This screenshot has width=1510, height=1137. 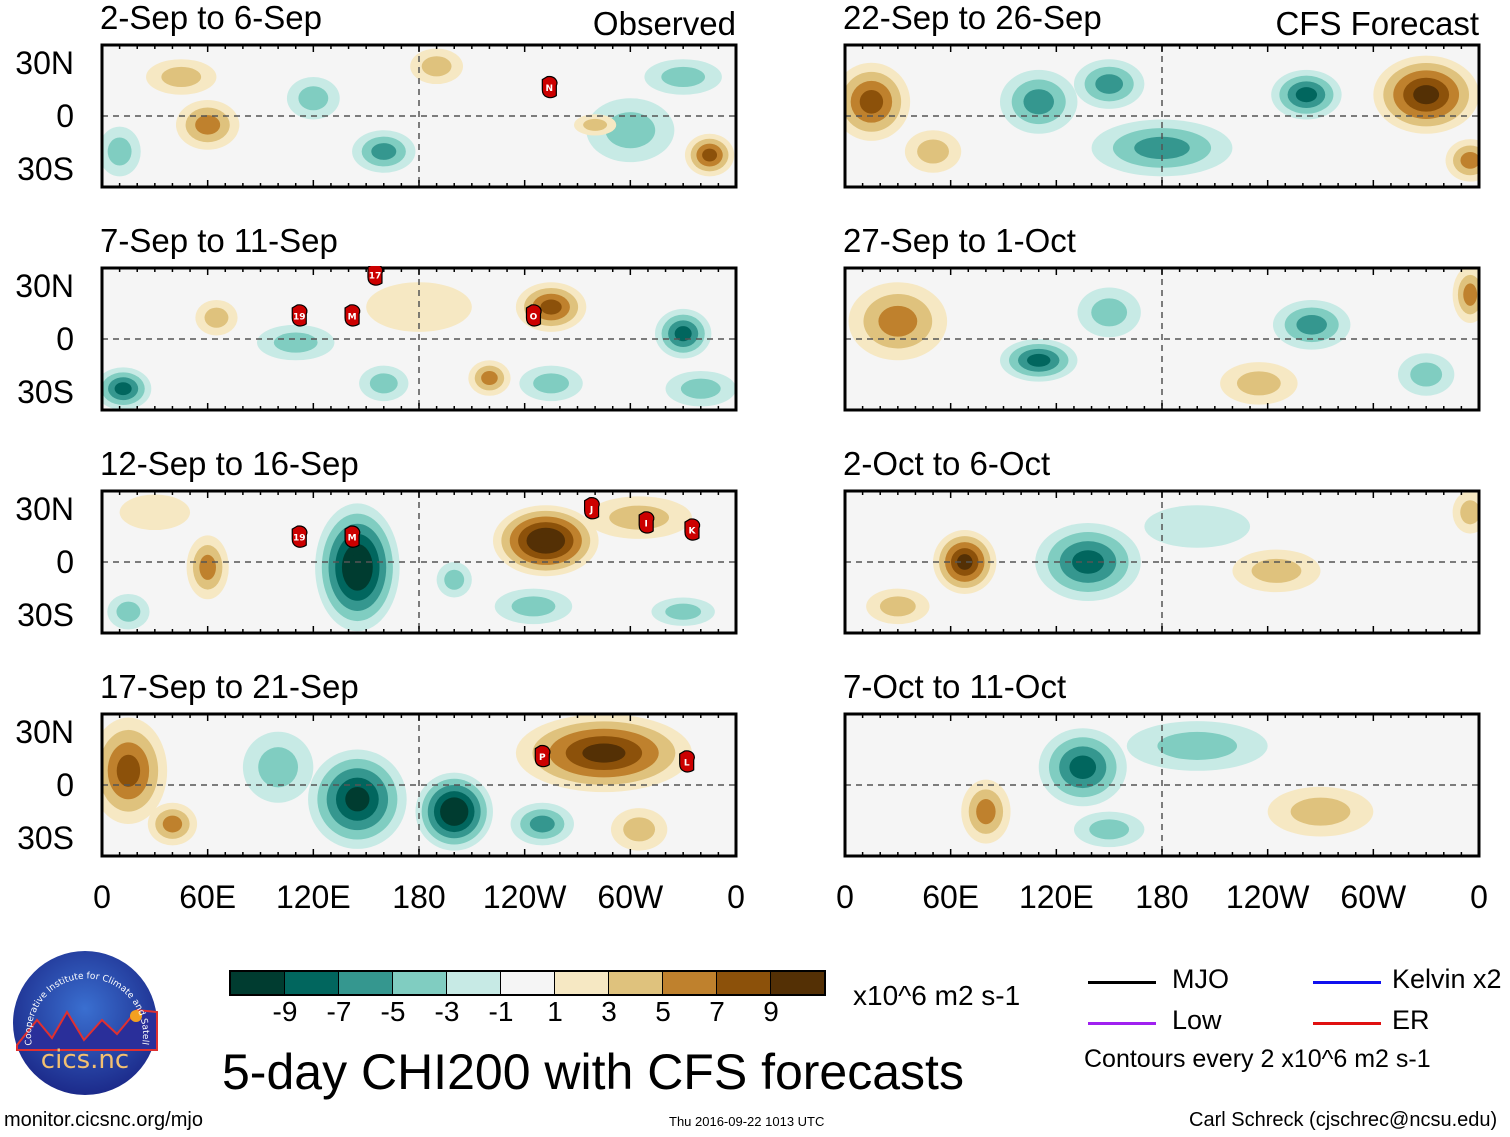 What do you see at coordinates (630, 897) in the screenshot?
I see `lon-tick-label: 60W` at bounding box center [630, 897].